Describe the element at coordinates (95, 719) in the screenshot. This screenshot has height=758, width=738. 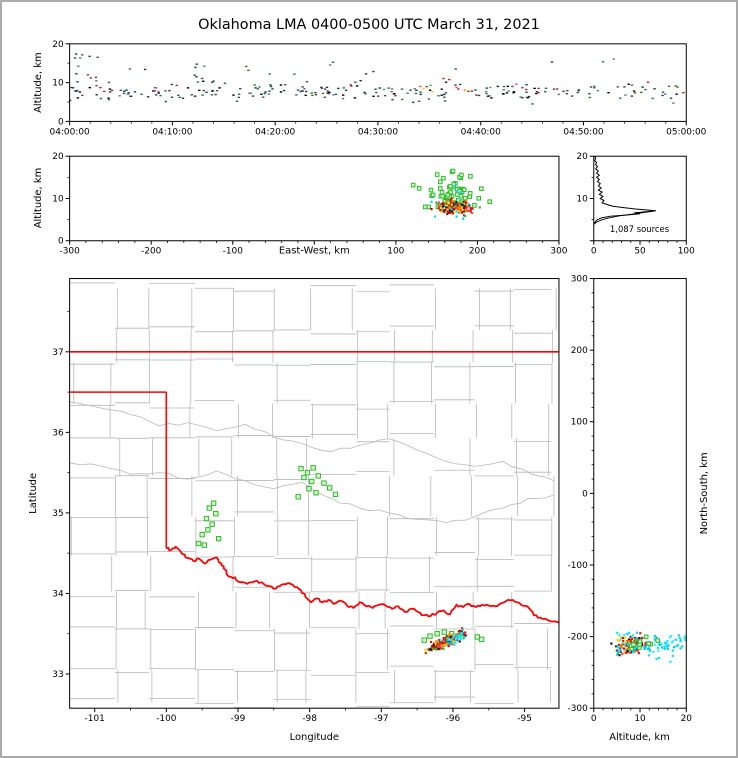
I see `svg-text: -101` at that location.